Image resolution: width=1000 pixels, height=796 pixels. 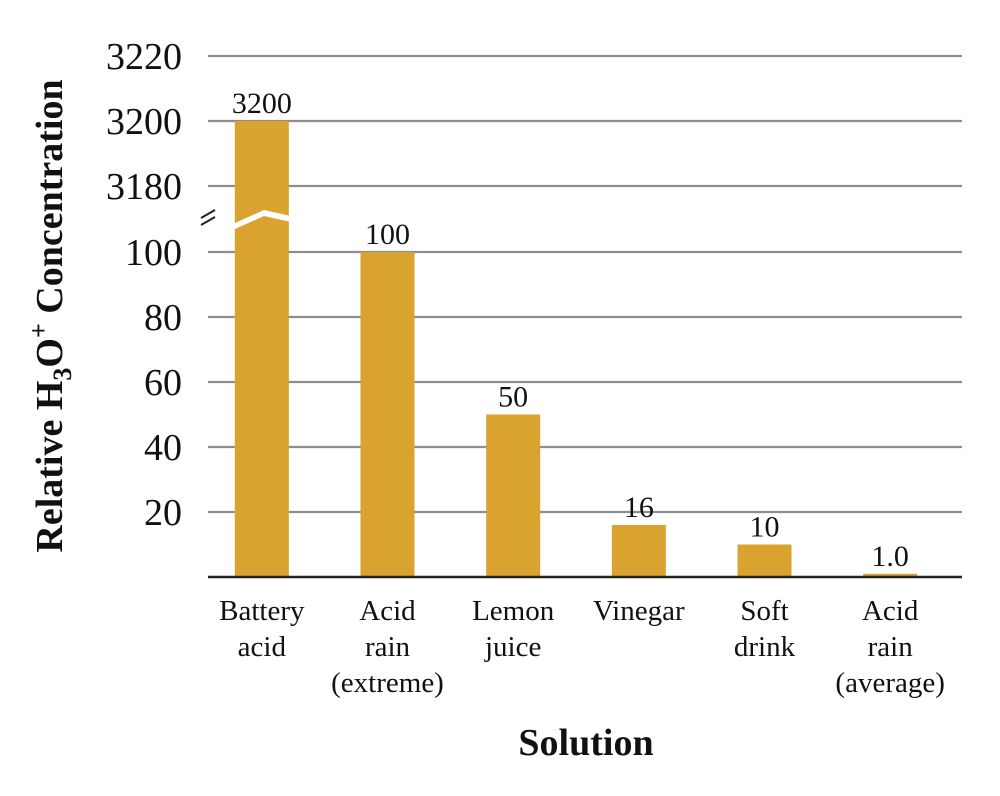 I want to click on data-label: 16, so click(x=639, y=507).